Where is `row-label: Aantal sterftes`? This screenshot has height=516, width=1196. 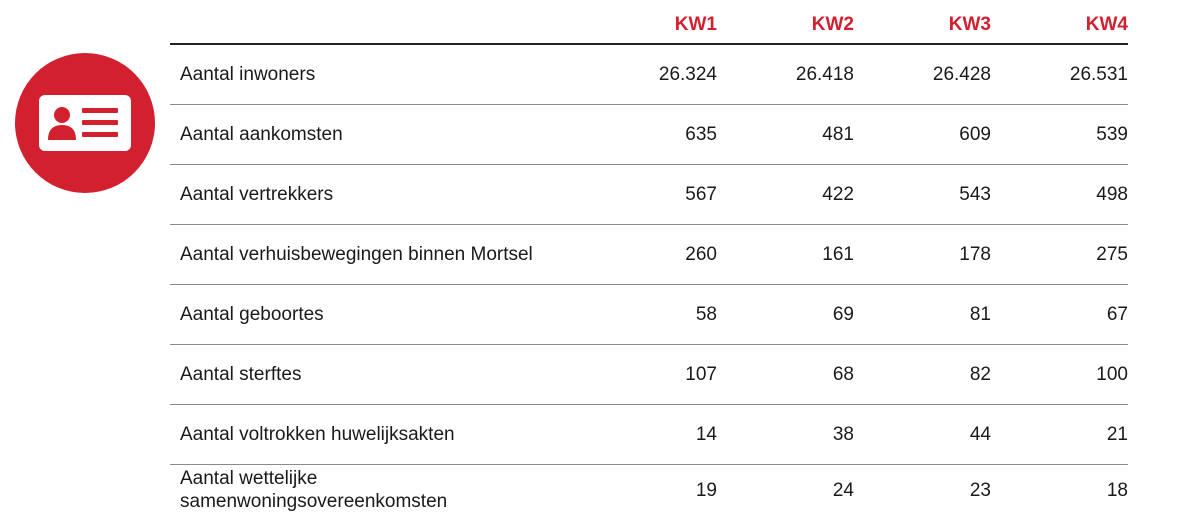 row-label: Aantal sterftes is located at coordinates (241, 374).